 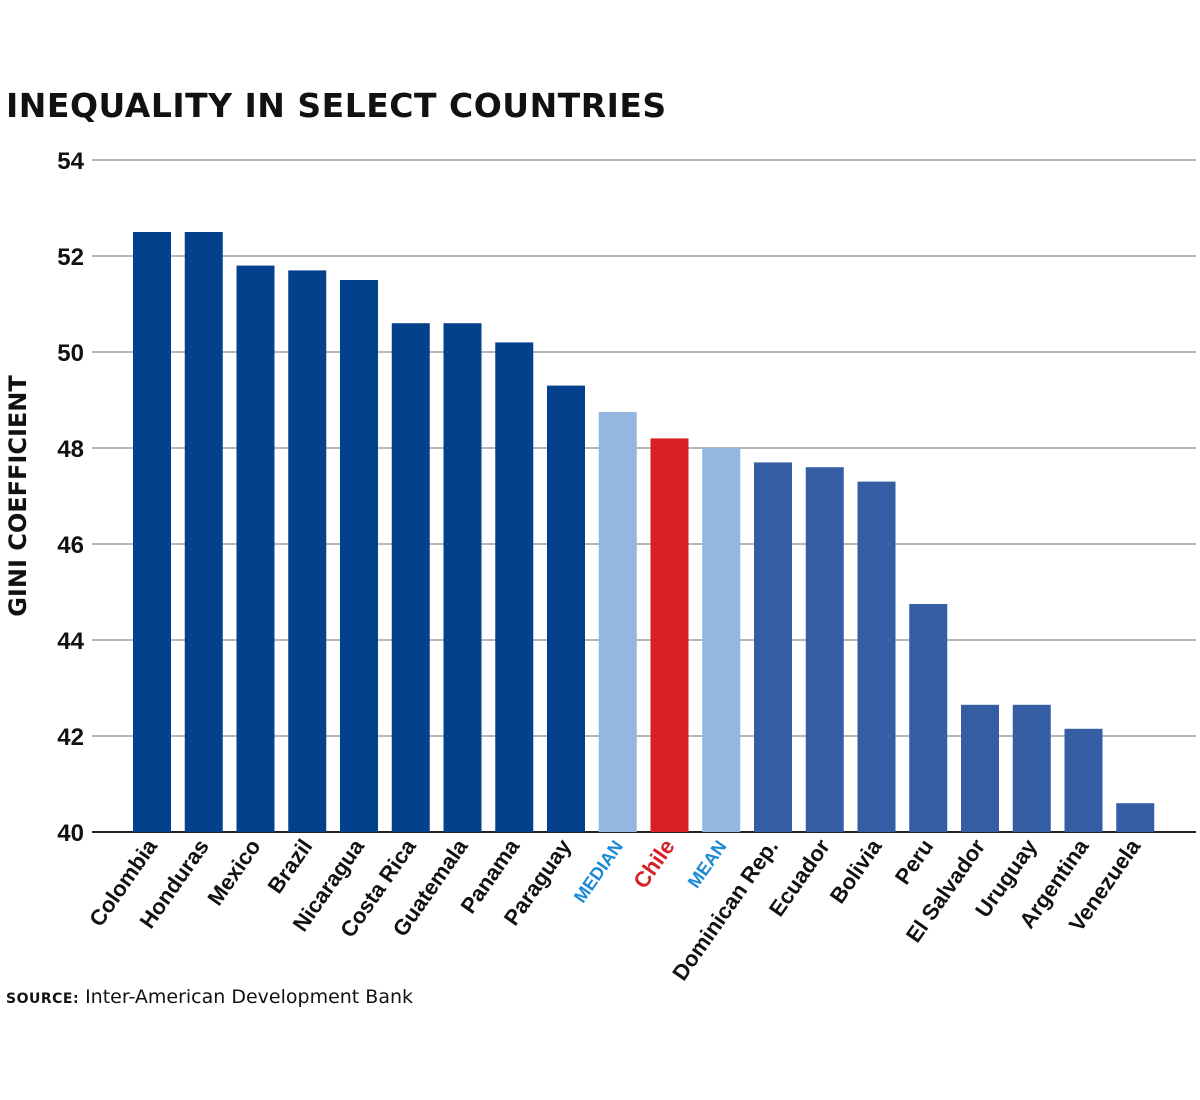 I want to click on y-axis-ticks: 40 42 44 46 48 50 52 54, so click(x=70, y=497).